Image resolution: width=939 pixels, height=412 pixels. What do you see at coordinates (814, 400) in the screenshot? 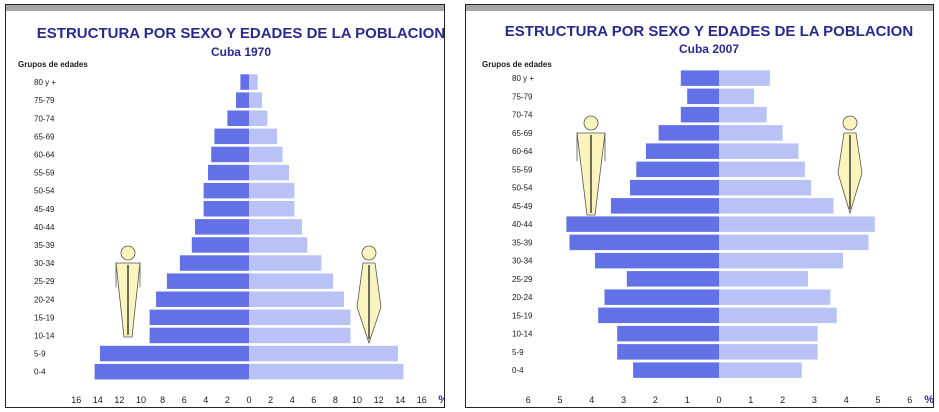
I see `x-tick-label: 3` at bounding box center [814, 400].